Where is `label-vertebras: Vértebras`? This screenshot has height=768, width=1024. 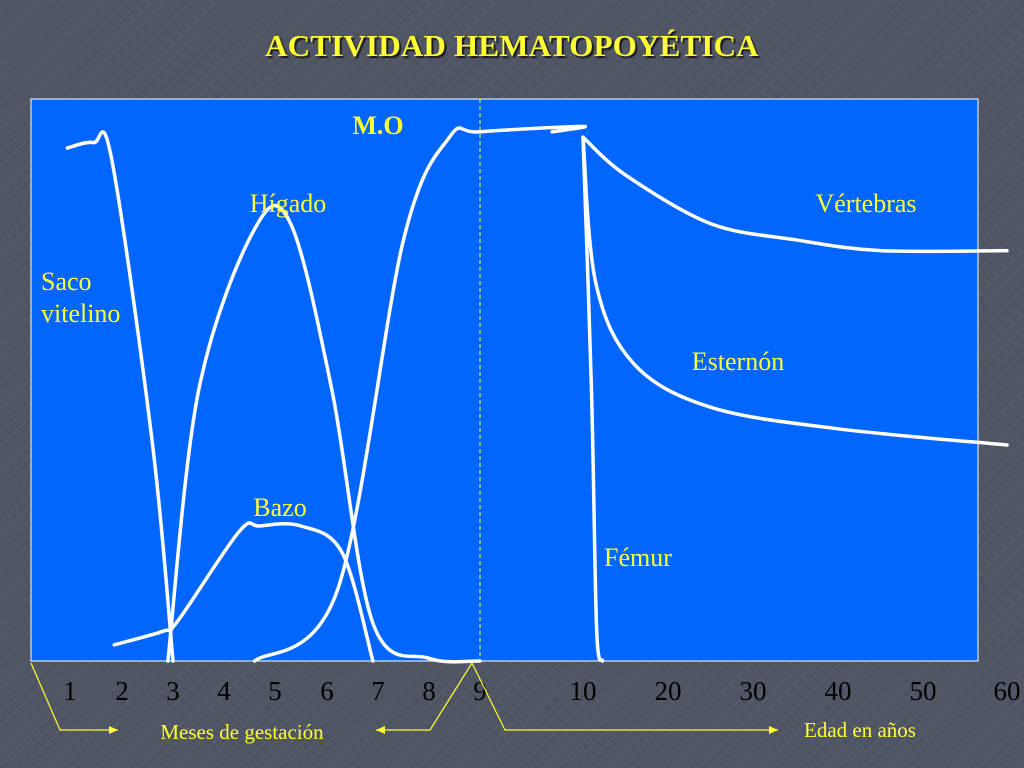 label-vertebras: Vértebras is located at coordinates (865, 203).